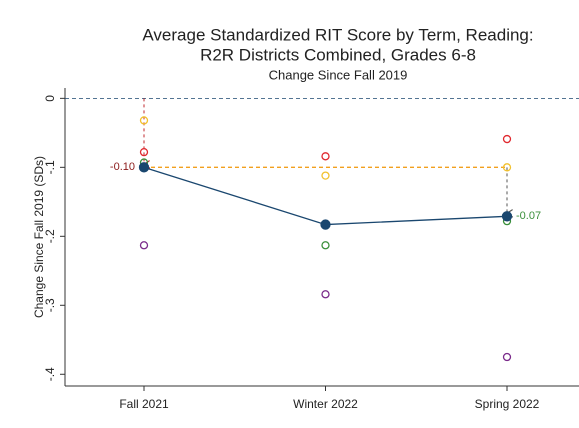 Image resolution: width=579 pixels, height=428 pixels. Describe the element at coordinates (528, 216) in the screenshot. I see `annotation: -0.07` at that location.